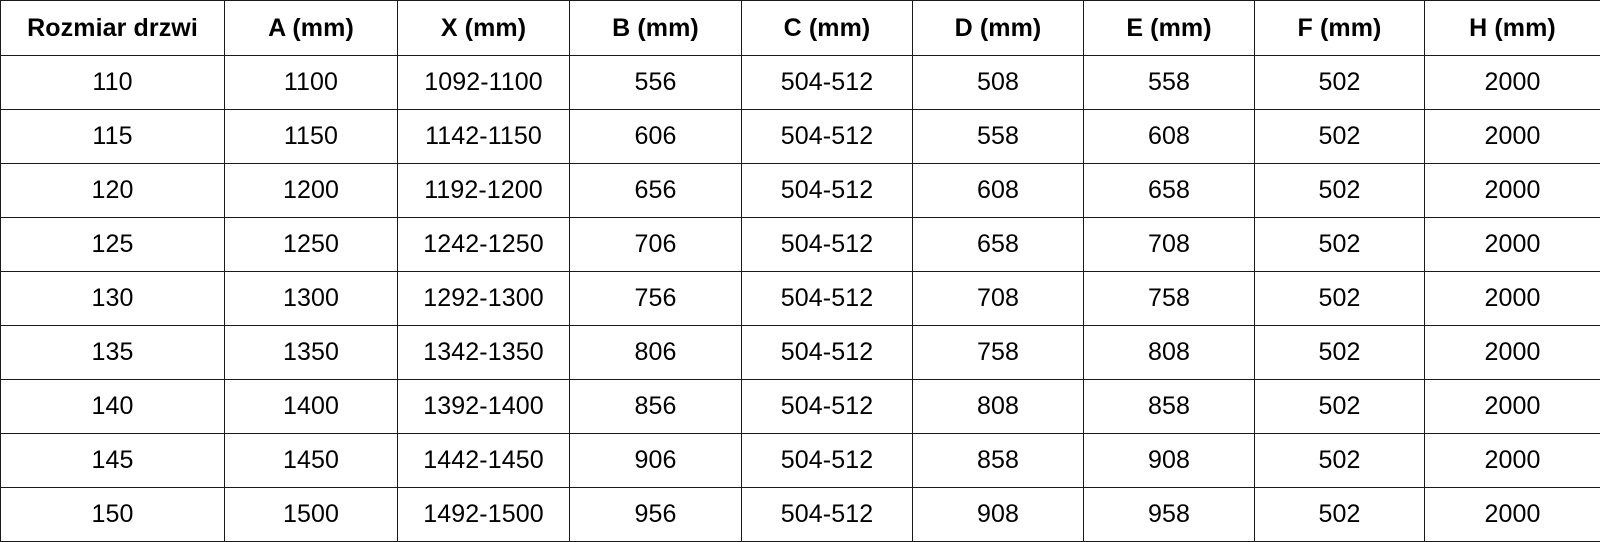 Image resolution: width=1600 pixels, height=542 pixels. I want to click on cell-d: 608, so click(998, 191).